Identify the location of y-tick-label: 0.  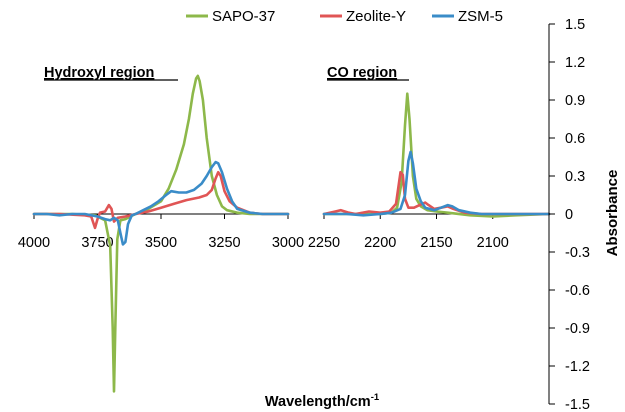
(569, 215).